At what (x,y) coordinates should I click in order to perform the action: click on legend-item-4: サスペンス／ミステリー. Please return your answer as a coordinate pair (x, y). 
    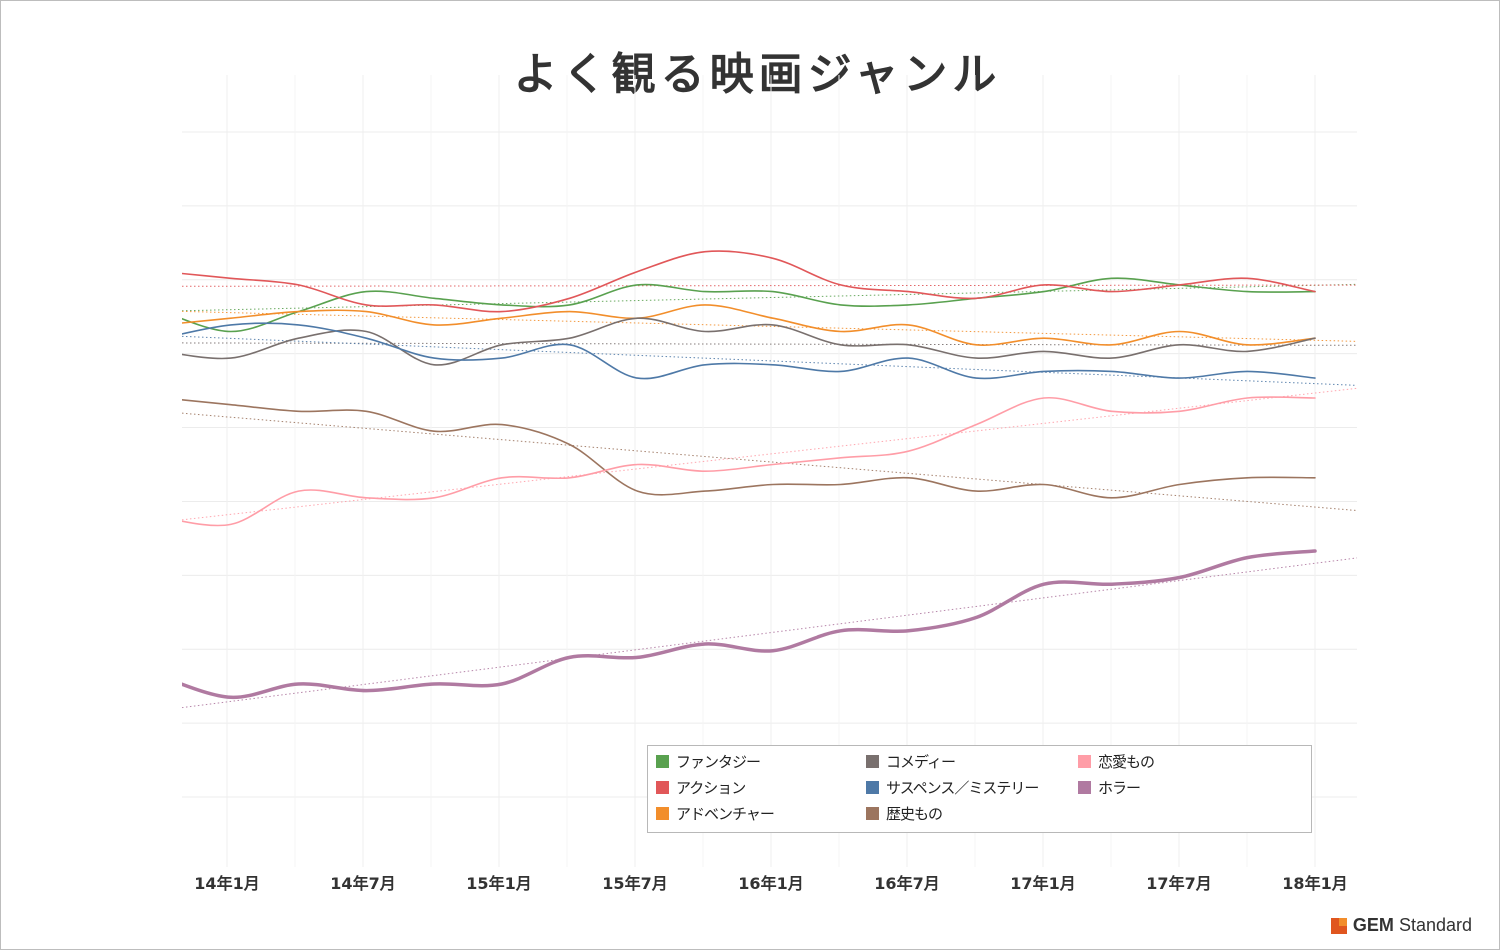
    Looking at the image, I should click on (952, 787).